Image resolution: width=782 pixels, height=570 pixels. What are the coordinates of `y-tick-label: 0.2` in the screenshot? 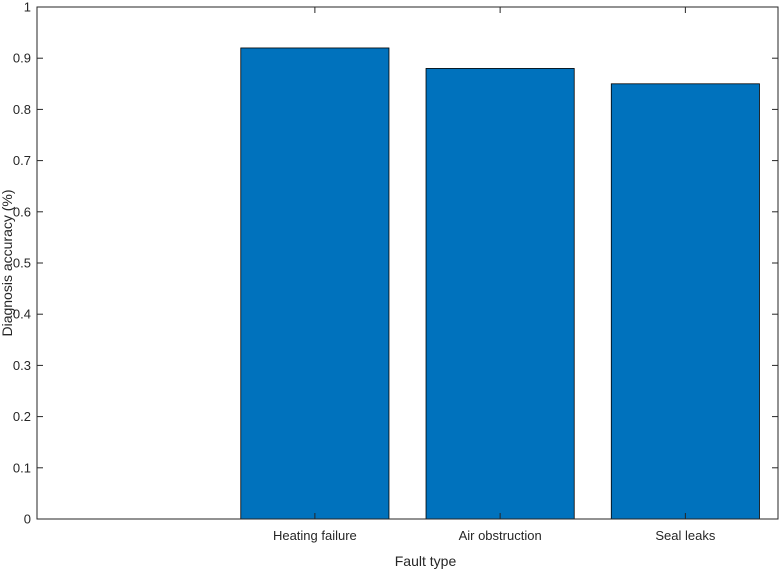 It's located at (22, 416).